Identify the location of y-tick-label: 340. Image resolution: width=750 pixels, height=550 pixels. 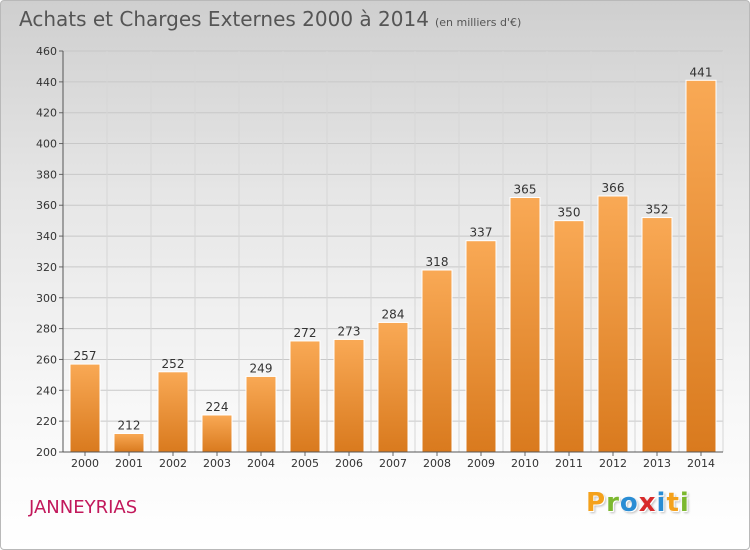
(46, 236).